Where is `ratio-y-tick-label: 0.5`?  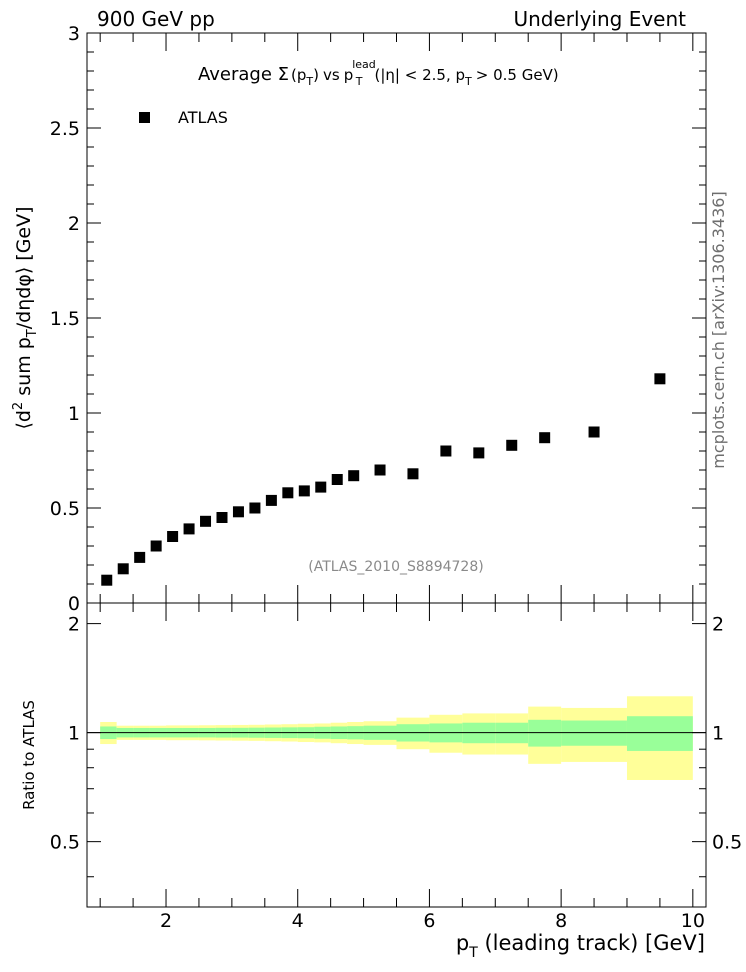
ratio-y-tick-label: 0.5 is located at coordinates (65, 843).